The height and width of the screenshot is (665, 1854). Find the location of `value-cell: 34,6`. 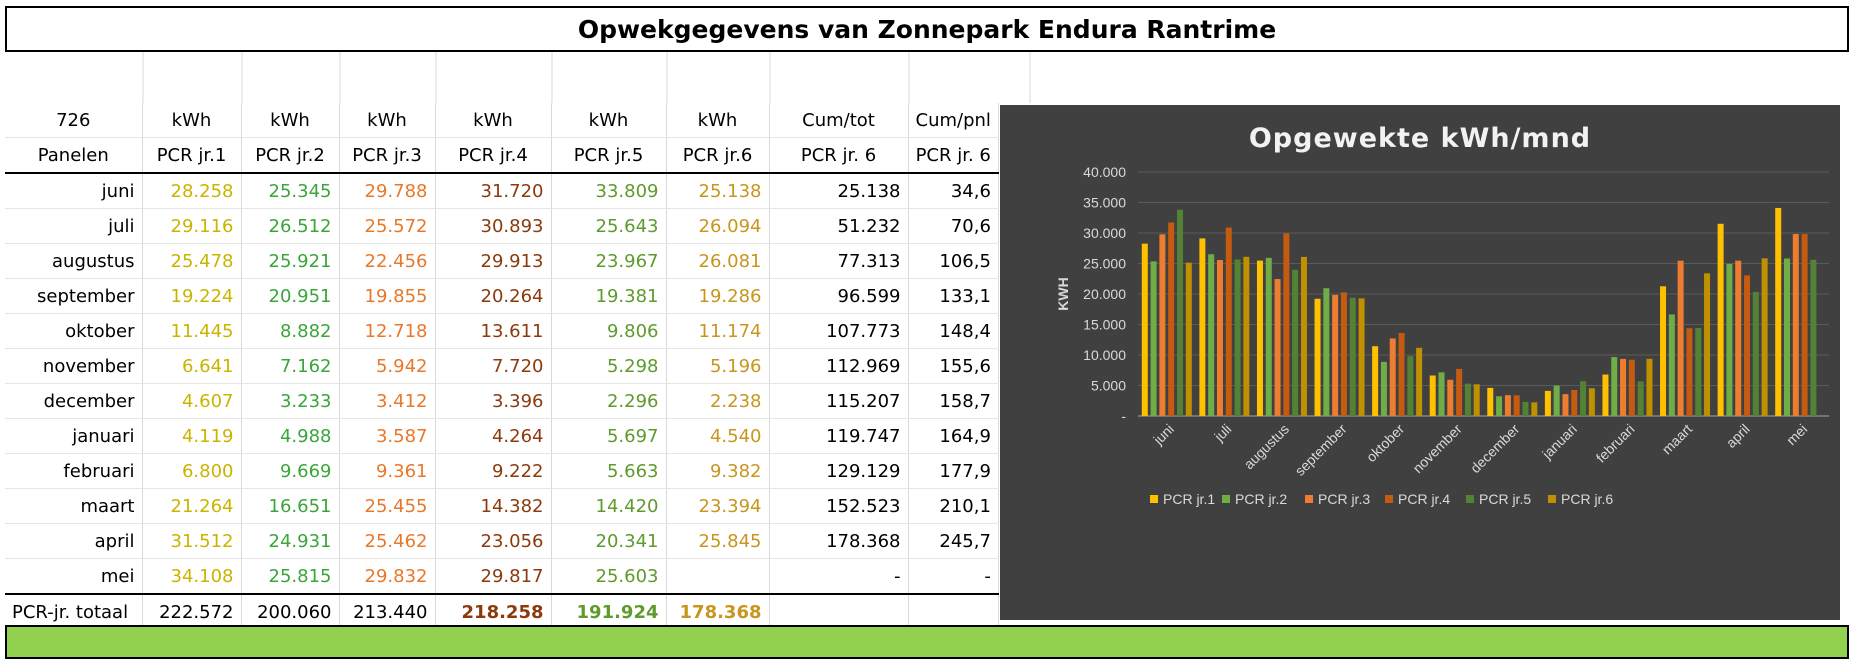

value-cell: 34,6 is located at coordinates (953, 191).